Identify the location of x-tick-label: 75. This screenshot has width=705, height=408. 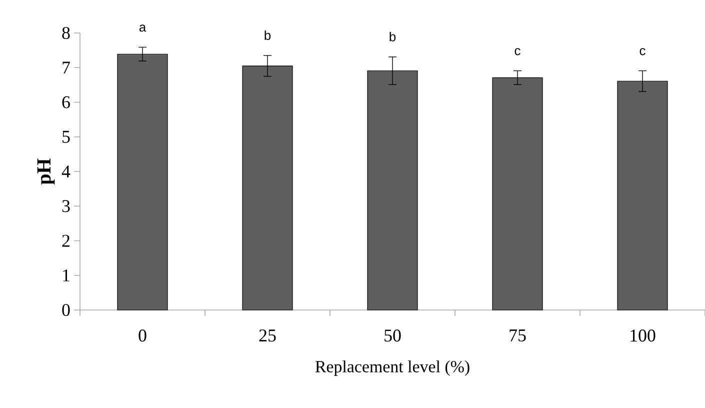
(518, 336).